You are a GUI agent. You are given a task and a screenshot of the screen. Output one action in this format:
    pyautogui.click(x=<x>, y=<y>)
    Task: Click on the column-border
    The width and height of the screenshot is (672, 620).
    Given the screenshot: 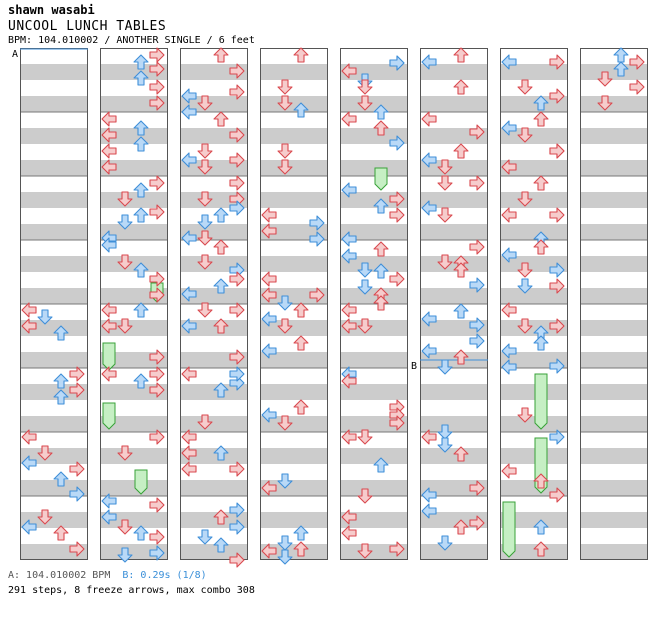 What is the action you would take?
    pyautogui.click(x=614, y=304)
    